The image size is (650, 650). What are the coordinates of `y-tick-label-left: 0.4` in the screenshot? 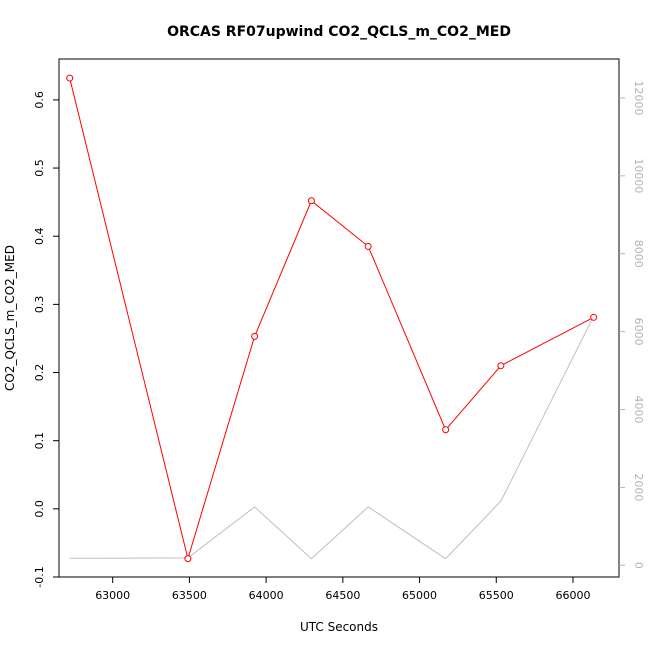 It's located at (39, 236).